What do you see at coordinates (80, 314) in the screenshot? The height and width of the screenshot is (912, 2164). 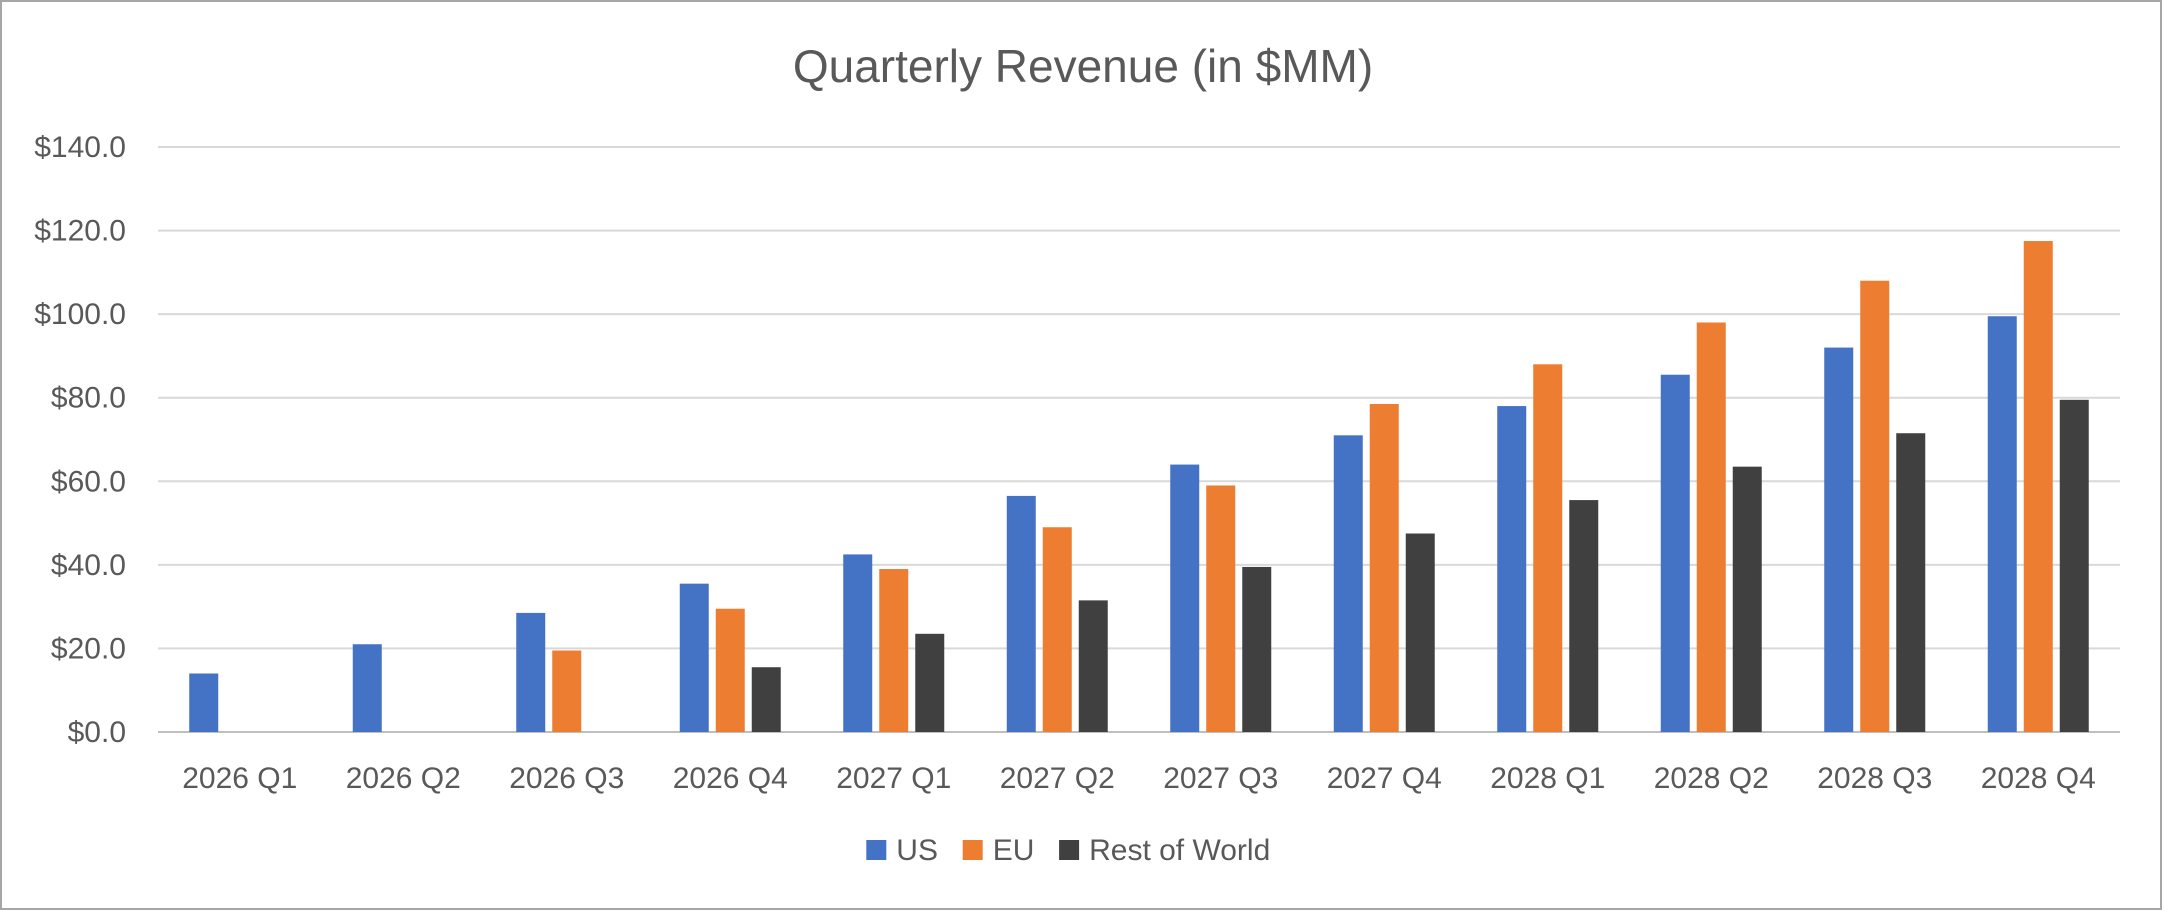 I see `y-tick-label: $100.0` at bounding box center [80, 314].